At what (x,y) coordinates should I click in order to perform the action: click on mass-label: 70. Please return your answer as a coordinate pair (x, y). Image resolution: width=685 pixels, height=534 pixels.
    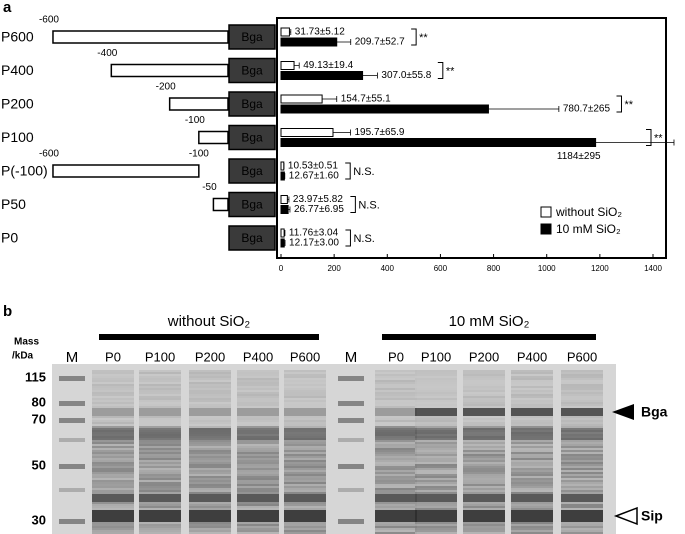
    Looking at the image, I should click on (39, 418).